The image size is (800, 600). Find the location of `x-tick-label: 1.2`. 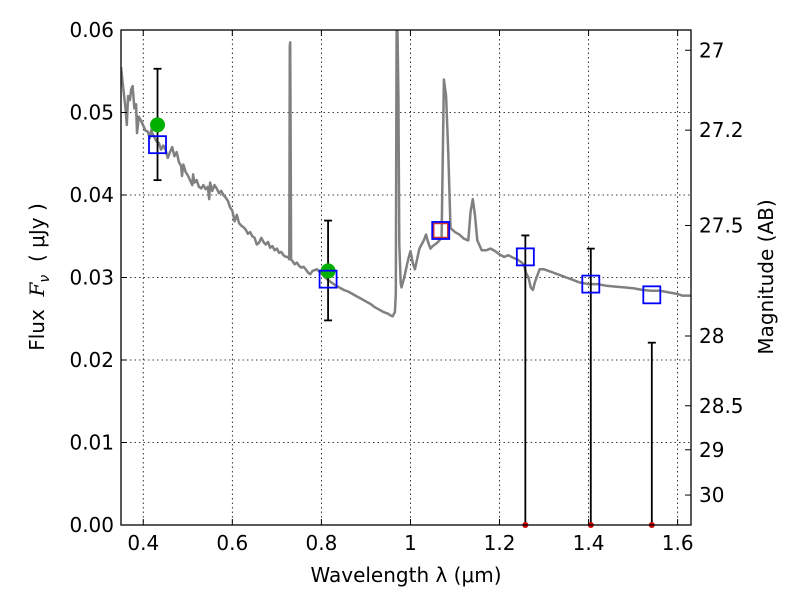

x-tick-label: 1.2 is located at coordinates (500, 543).